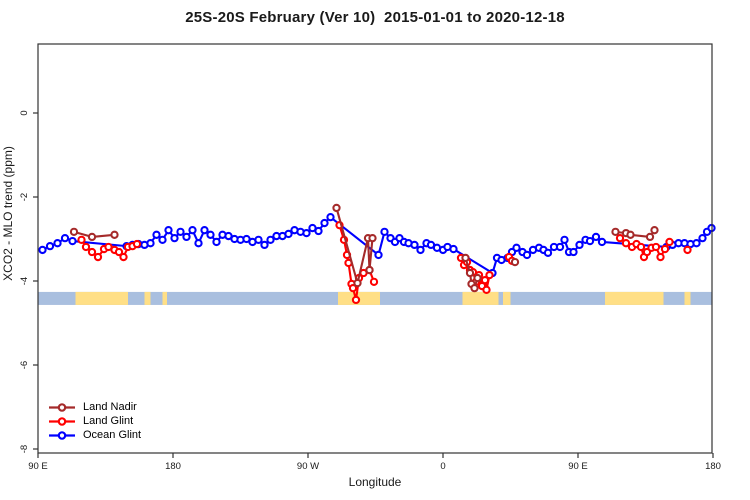 The image size is (750, 500). What do you see at coordinates (62, 421) in the screenshot?
I see `land-glint-symbol-icon` at bounding box center [62, 421].